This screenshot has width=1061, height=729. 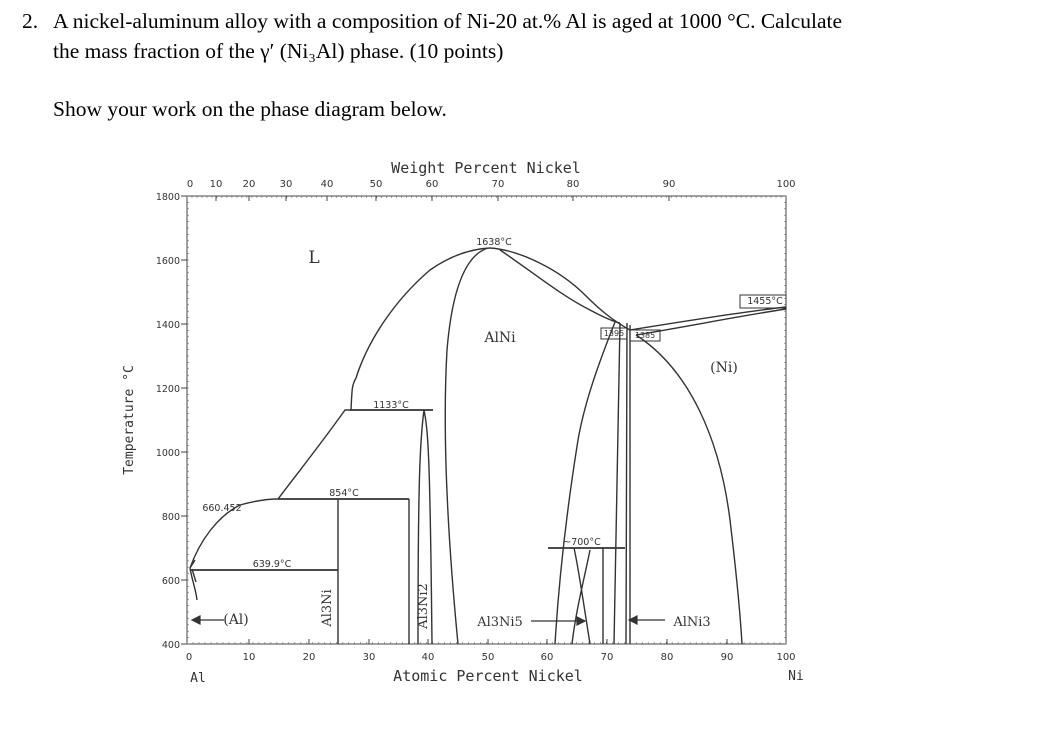 What do you see at coordinates (724, 368) in the screenshot?
I see `ni-solid-solution-label: (Ni)` at bounding box center [724, 368].